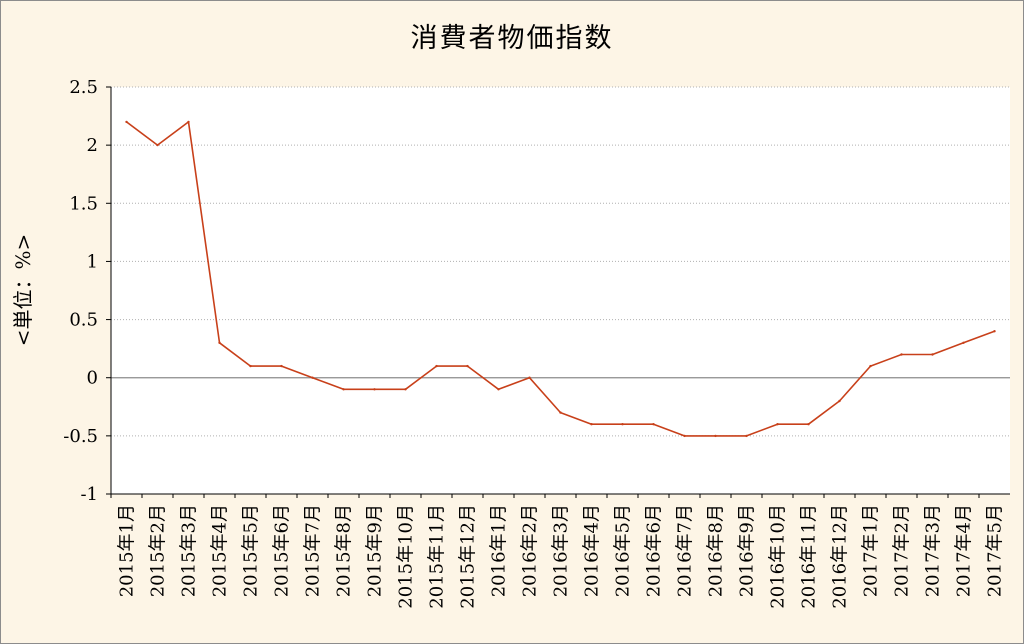 The width and height of the screenshot is (1024, 644). Describe the element at coordinates (995, 550) in the screenshot. I see `x-tick-label: 2017年5月` at that location.